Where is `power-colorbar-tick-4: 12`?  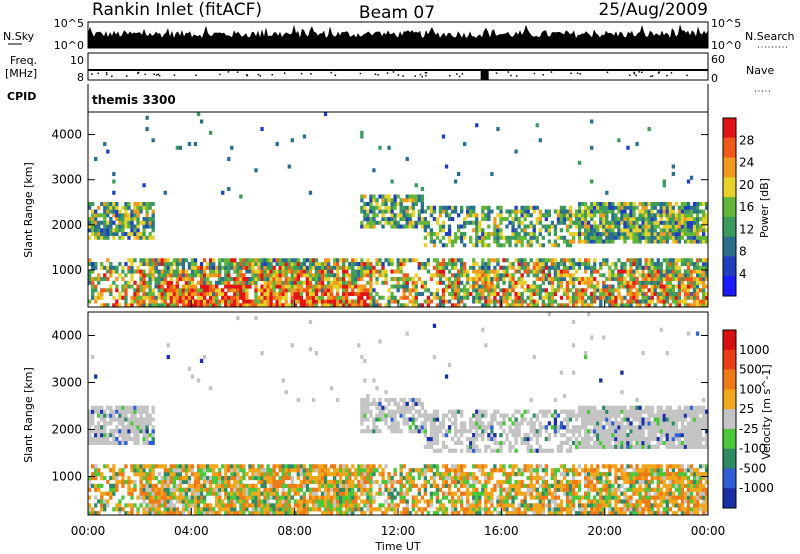
power-colorbar-tick-4: 12 is located at coordinates (746, 229).